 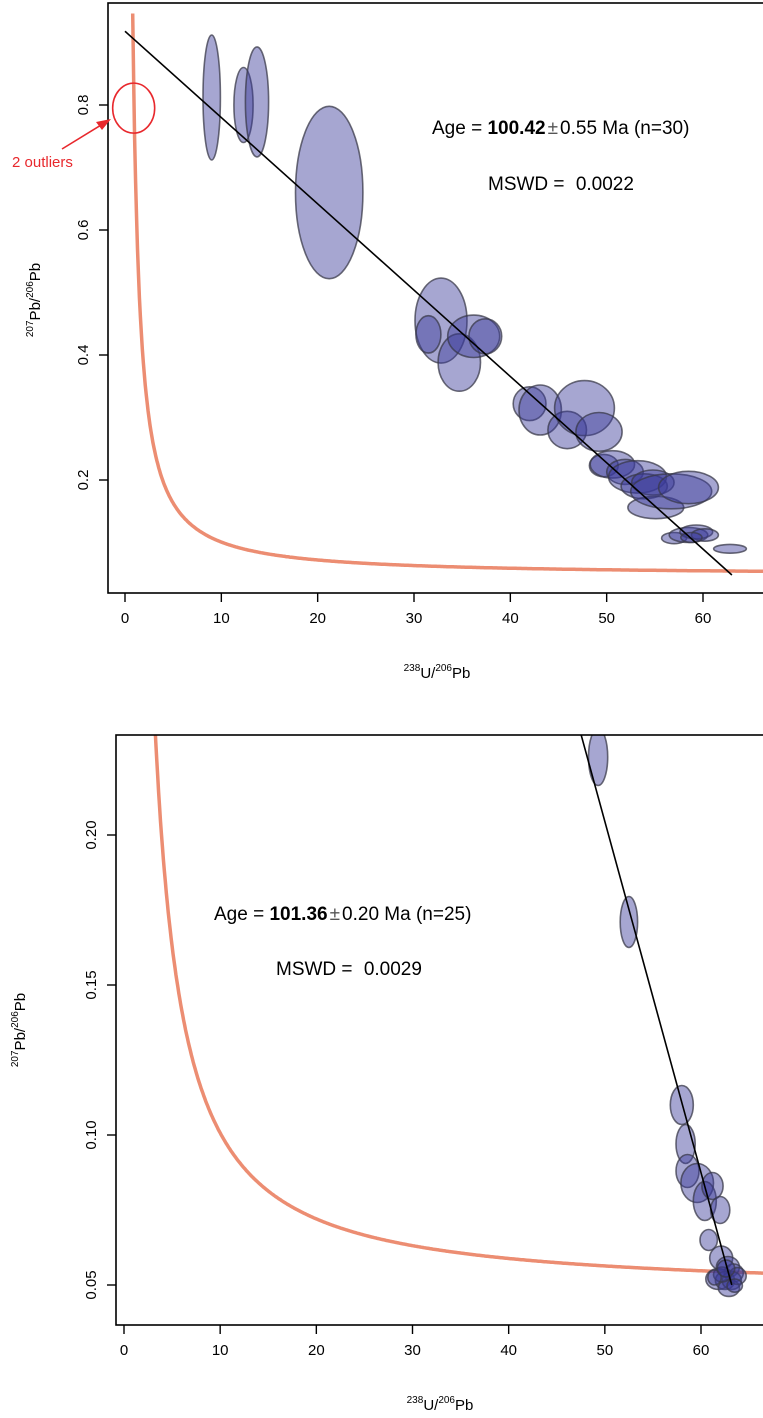 I want to click on bottom-error-ellipses, so click(x=667, y=1016).